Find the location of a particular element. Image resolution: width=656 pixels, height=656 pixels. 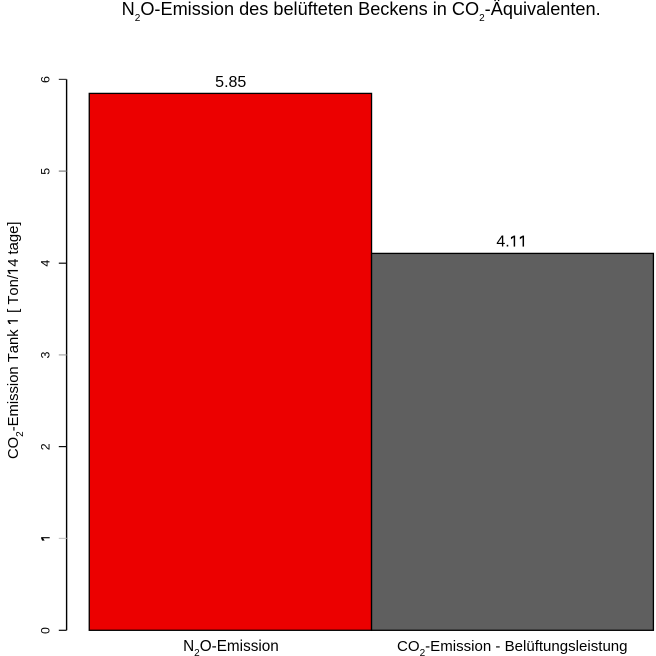

svg-text: 3 is located at coordinates (46, 354).